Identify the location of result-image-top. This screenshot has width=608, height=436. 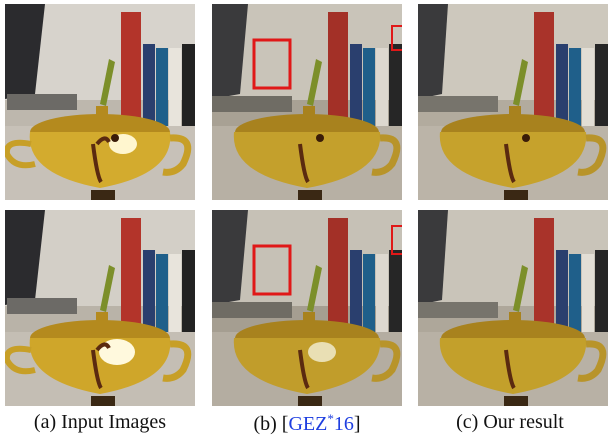
(513, 102).